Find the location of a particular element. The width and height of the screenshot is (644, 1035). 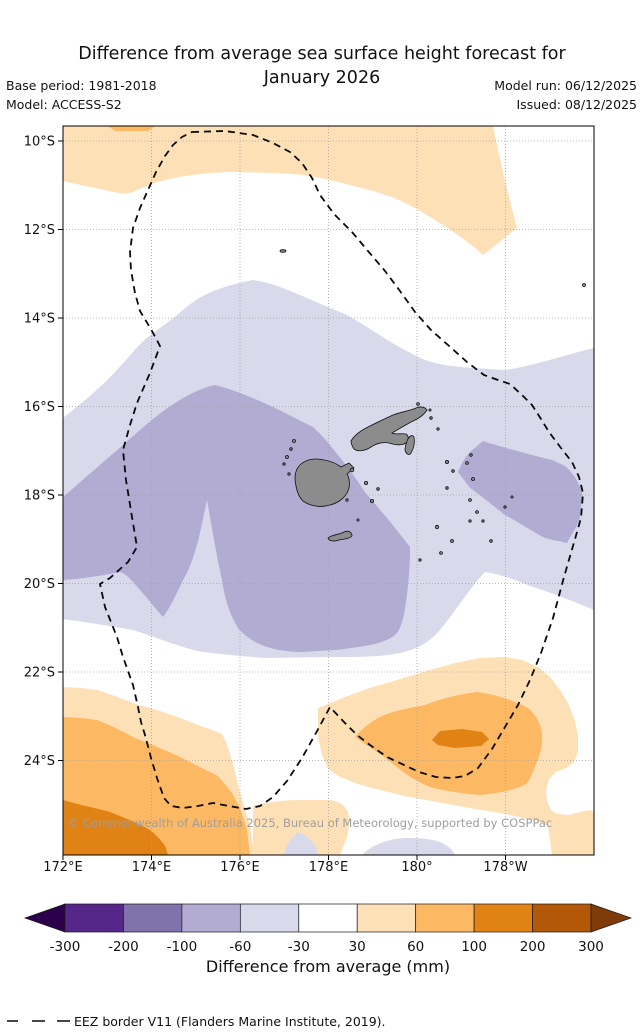

contour-core-m60-m100 is located at coordinates (236, 518).